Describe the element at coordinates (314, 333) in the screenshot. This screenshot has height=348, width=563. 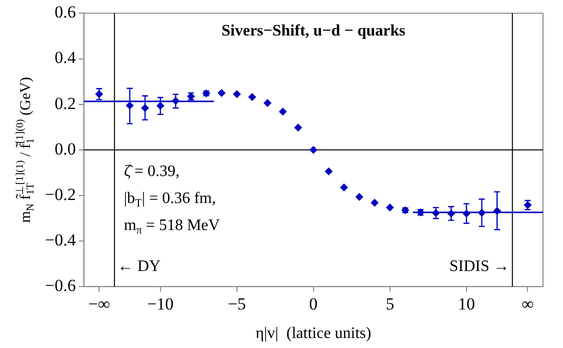
I see `x-axis-title: η|v| (lattice units)` at that location.